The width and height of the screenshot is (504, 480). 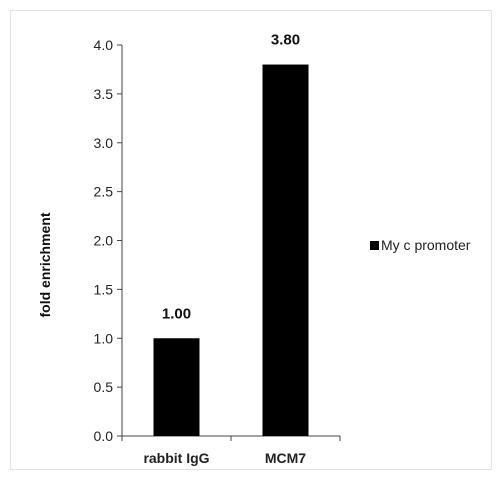 What do you see at coordinates (104, 192) in the screenshot?
I see `y-tick-label: 2.5` at bounding box center [104, 192].